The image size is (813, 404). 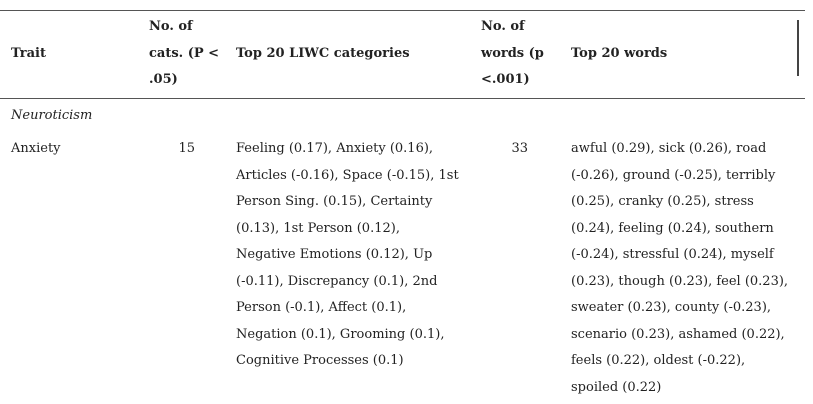 What do you see at coordinates (340, 335) in the screenshot?
I see `liwc-line: Negation (0.1), Grooming (0.1),` at bounding box center [340, 335].